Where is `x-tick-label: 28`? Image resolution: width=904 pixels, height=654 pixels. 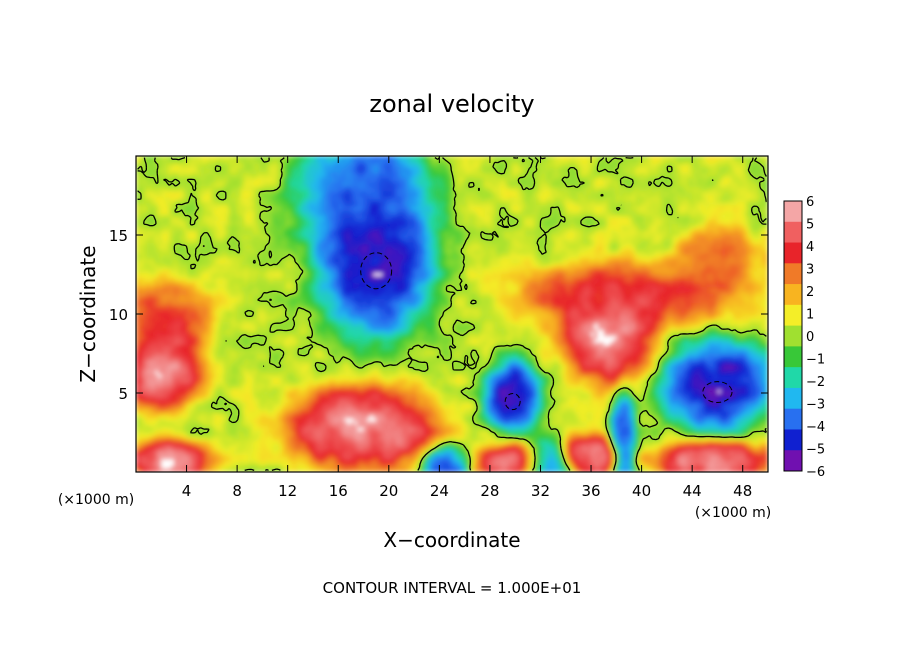
x-tick-label: 28 is located at coordinates (489, 491).